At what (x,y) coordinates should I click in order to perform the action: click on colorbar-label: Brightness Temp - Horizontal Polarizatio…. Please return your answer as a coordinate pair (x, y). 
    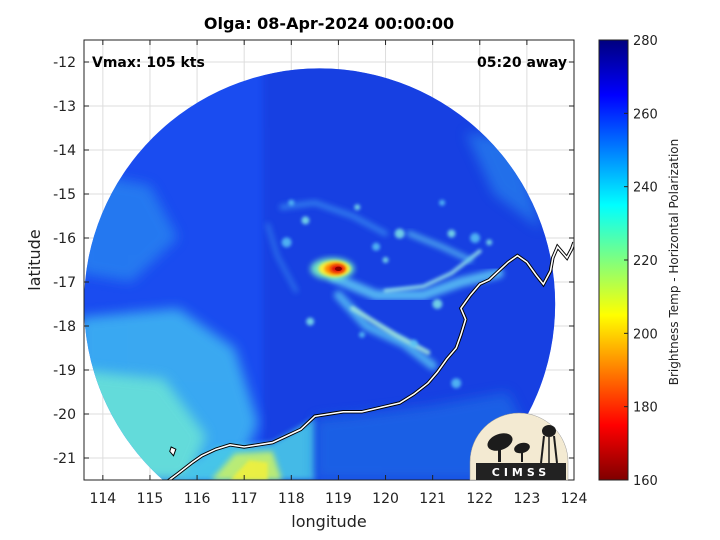
    Looking at the image, I should click on (674, 262).